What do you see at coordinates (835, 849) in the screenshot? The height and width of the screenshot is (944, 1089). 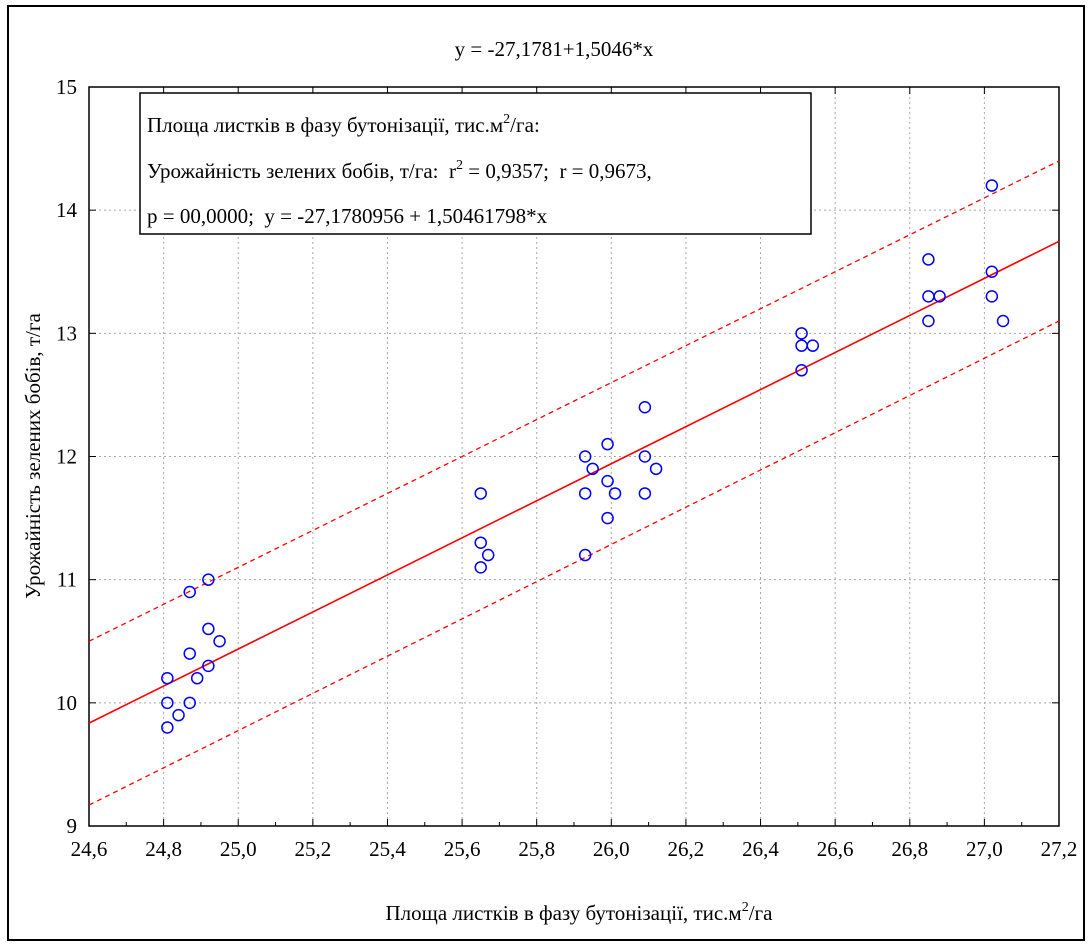 I see `x-tick-label: 26,6` at bounding box center [835, 849].